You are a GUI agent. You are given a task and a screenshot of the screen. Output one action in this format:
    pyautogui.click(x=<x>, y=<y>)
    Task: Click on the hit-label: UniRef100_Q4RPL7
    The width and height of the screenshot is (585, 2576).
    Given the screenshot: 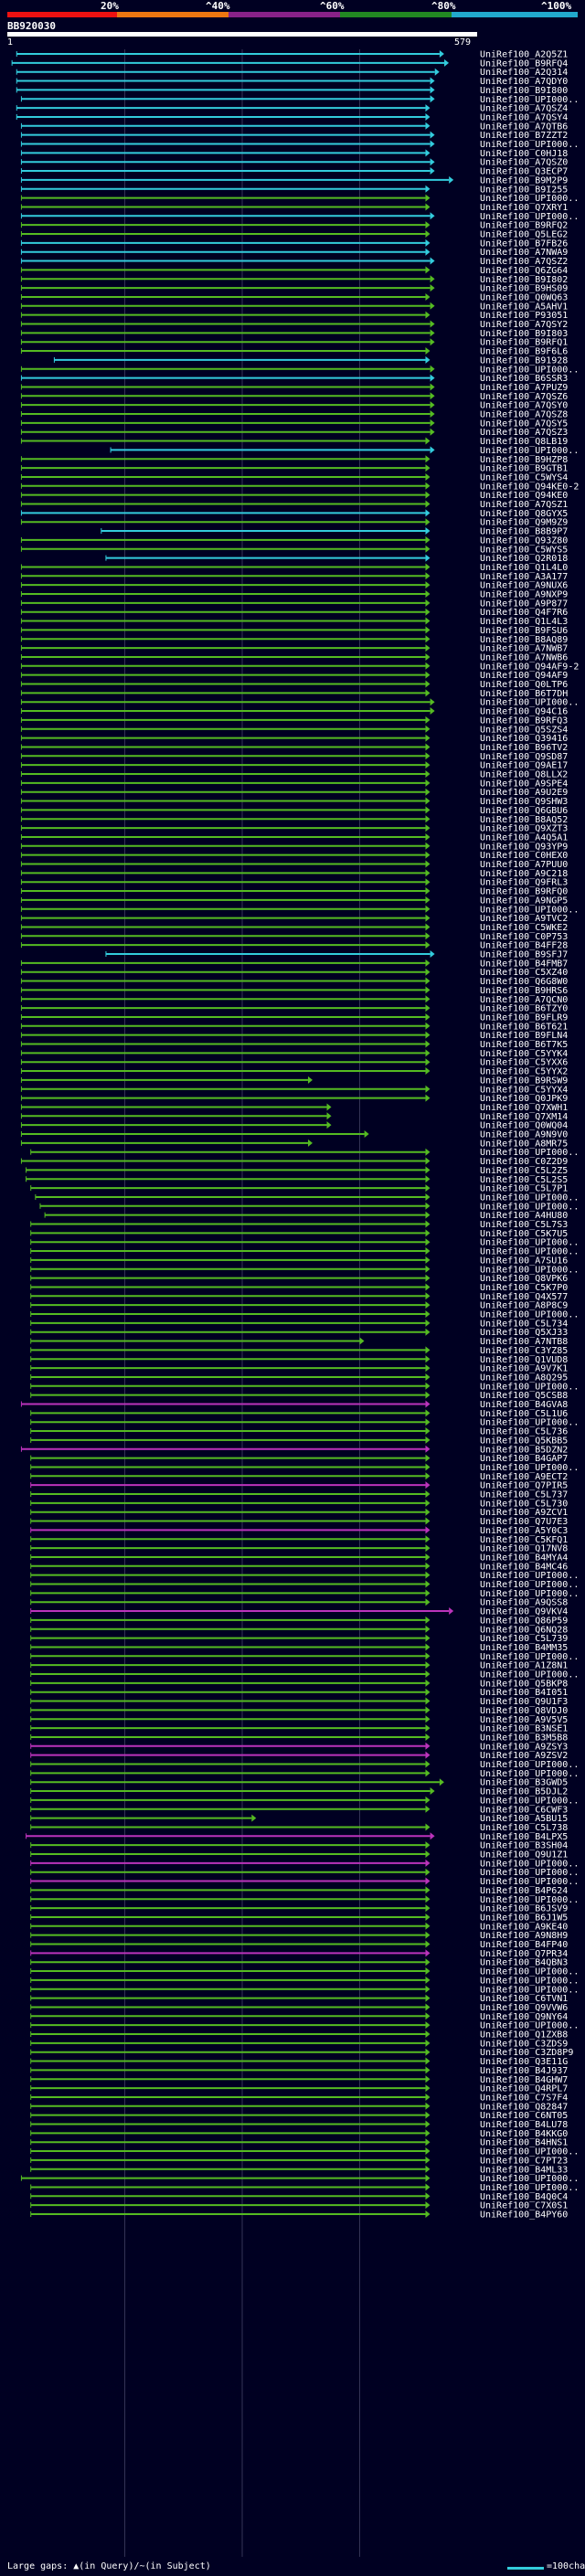 What is the action you would take?
    pyautogui.click(x=524, y=2089)
    